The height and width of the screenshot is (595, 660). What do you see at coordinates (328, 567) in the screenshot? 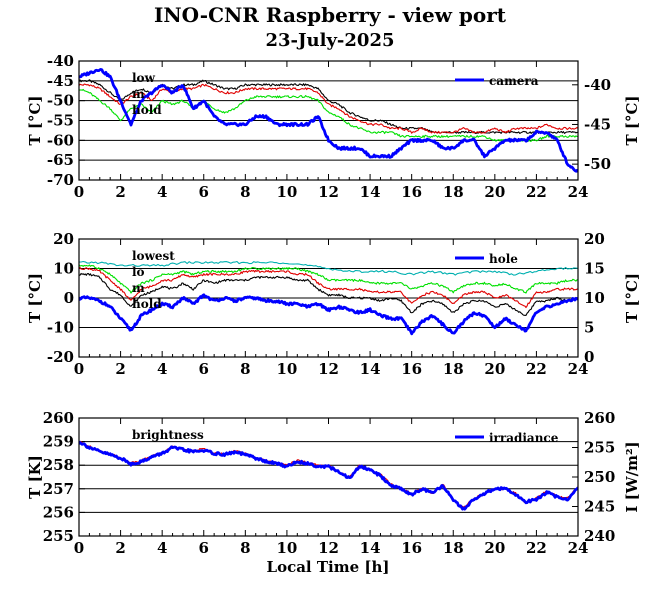
I see `x-axis-label: Local Time [h]` at bounding box center [328, 567].